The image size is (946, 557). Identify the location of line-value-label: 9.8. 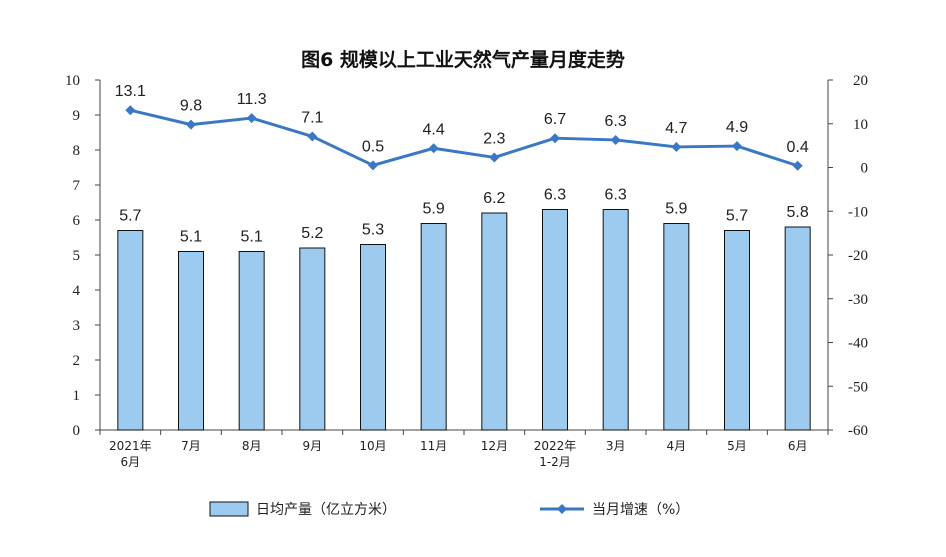
(191, 106).